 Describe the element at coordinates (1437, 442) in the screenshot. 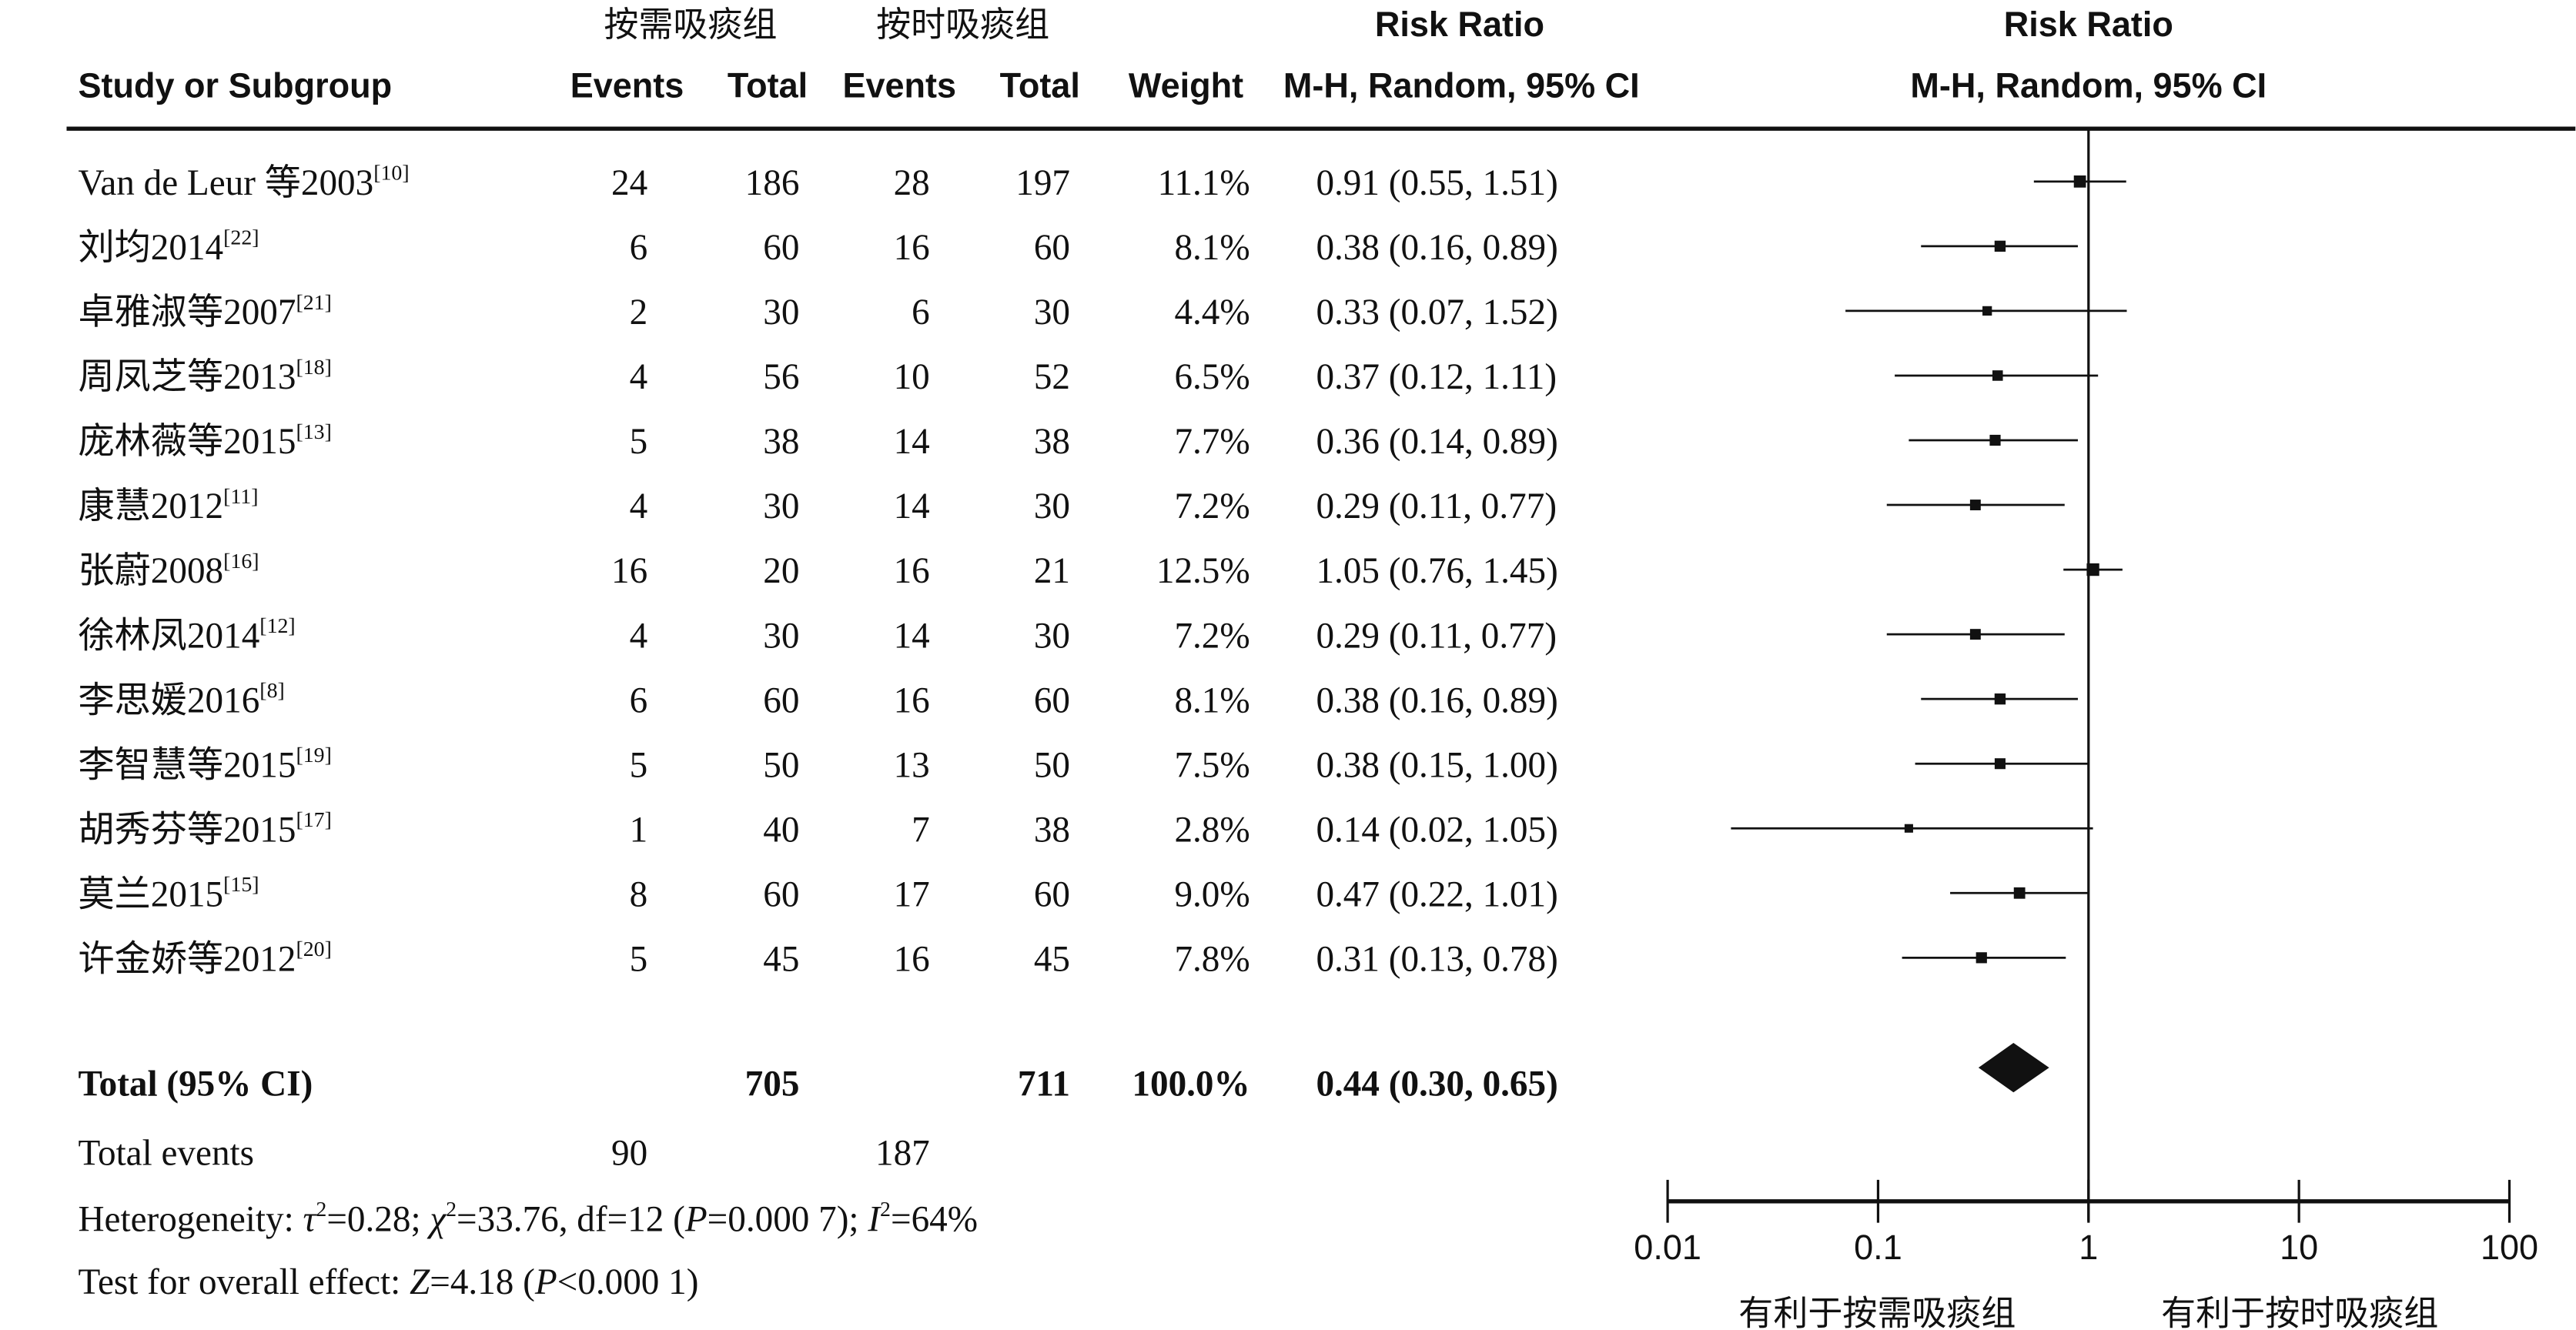

I see `ci-cell: 0.36 (0.14, 0.89)` at that location.